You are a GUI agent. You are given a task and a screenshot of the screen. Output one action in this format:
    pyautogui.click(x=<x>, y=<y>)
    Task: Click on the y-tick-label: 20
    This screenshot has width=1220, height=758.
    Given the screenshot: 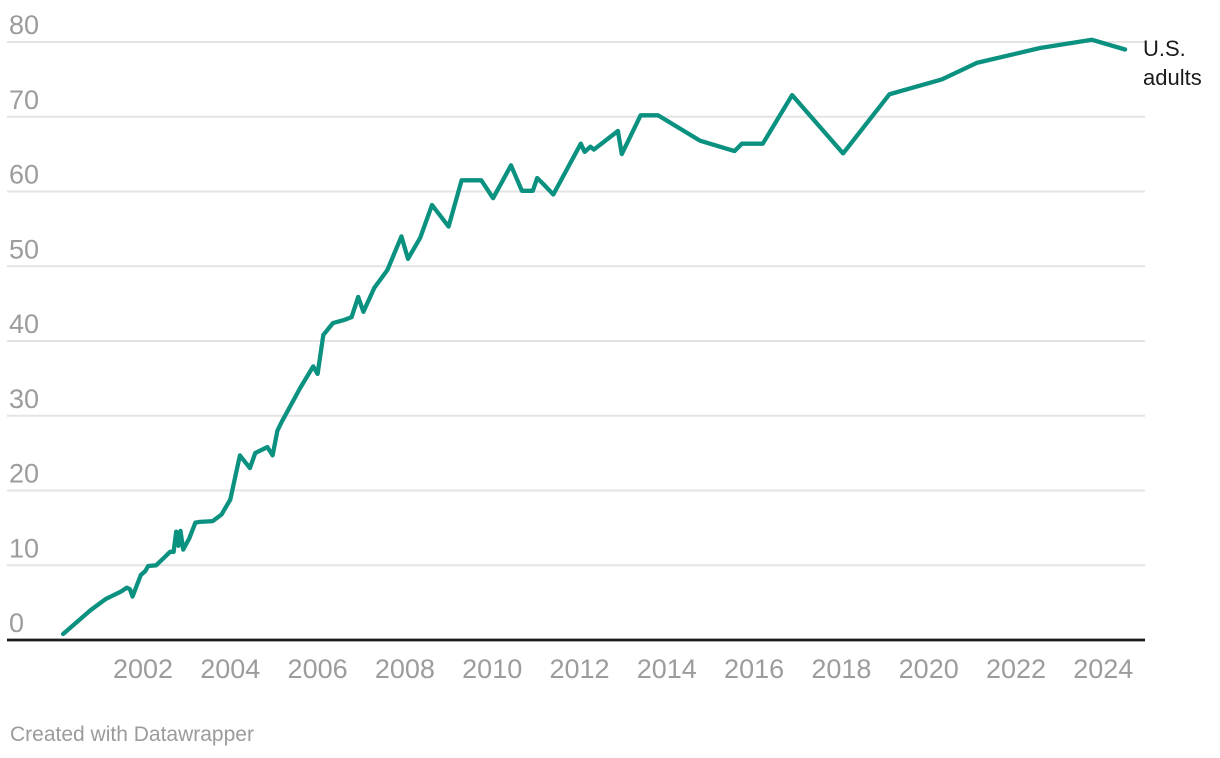 What is the action you would take?
    pyautogui.click(x=24, y=474)
    